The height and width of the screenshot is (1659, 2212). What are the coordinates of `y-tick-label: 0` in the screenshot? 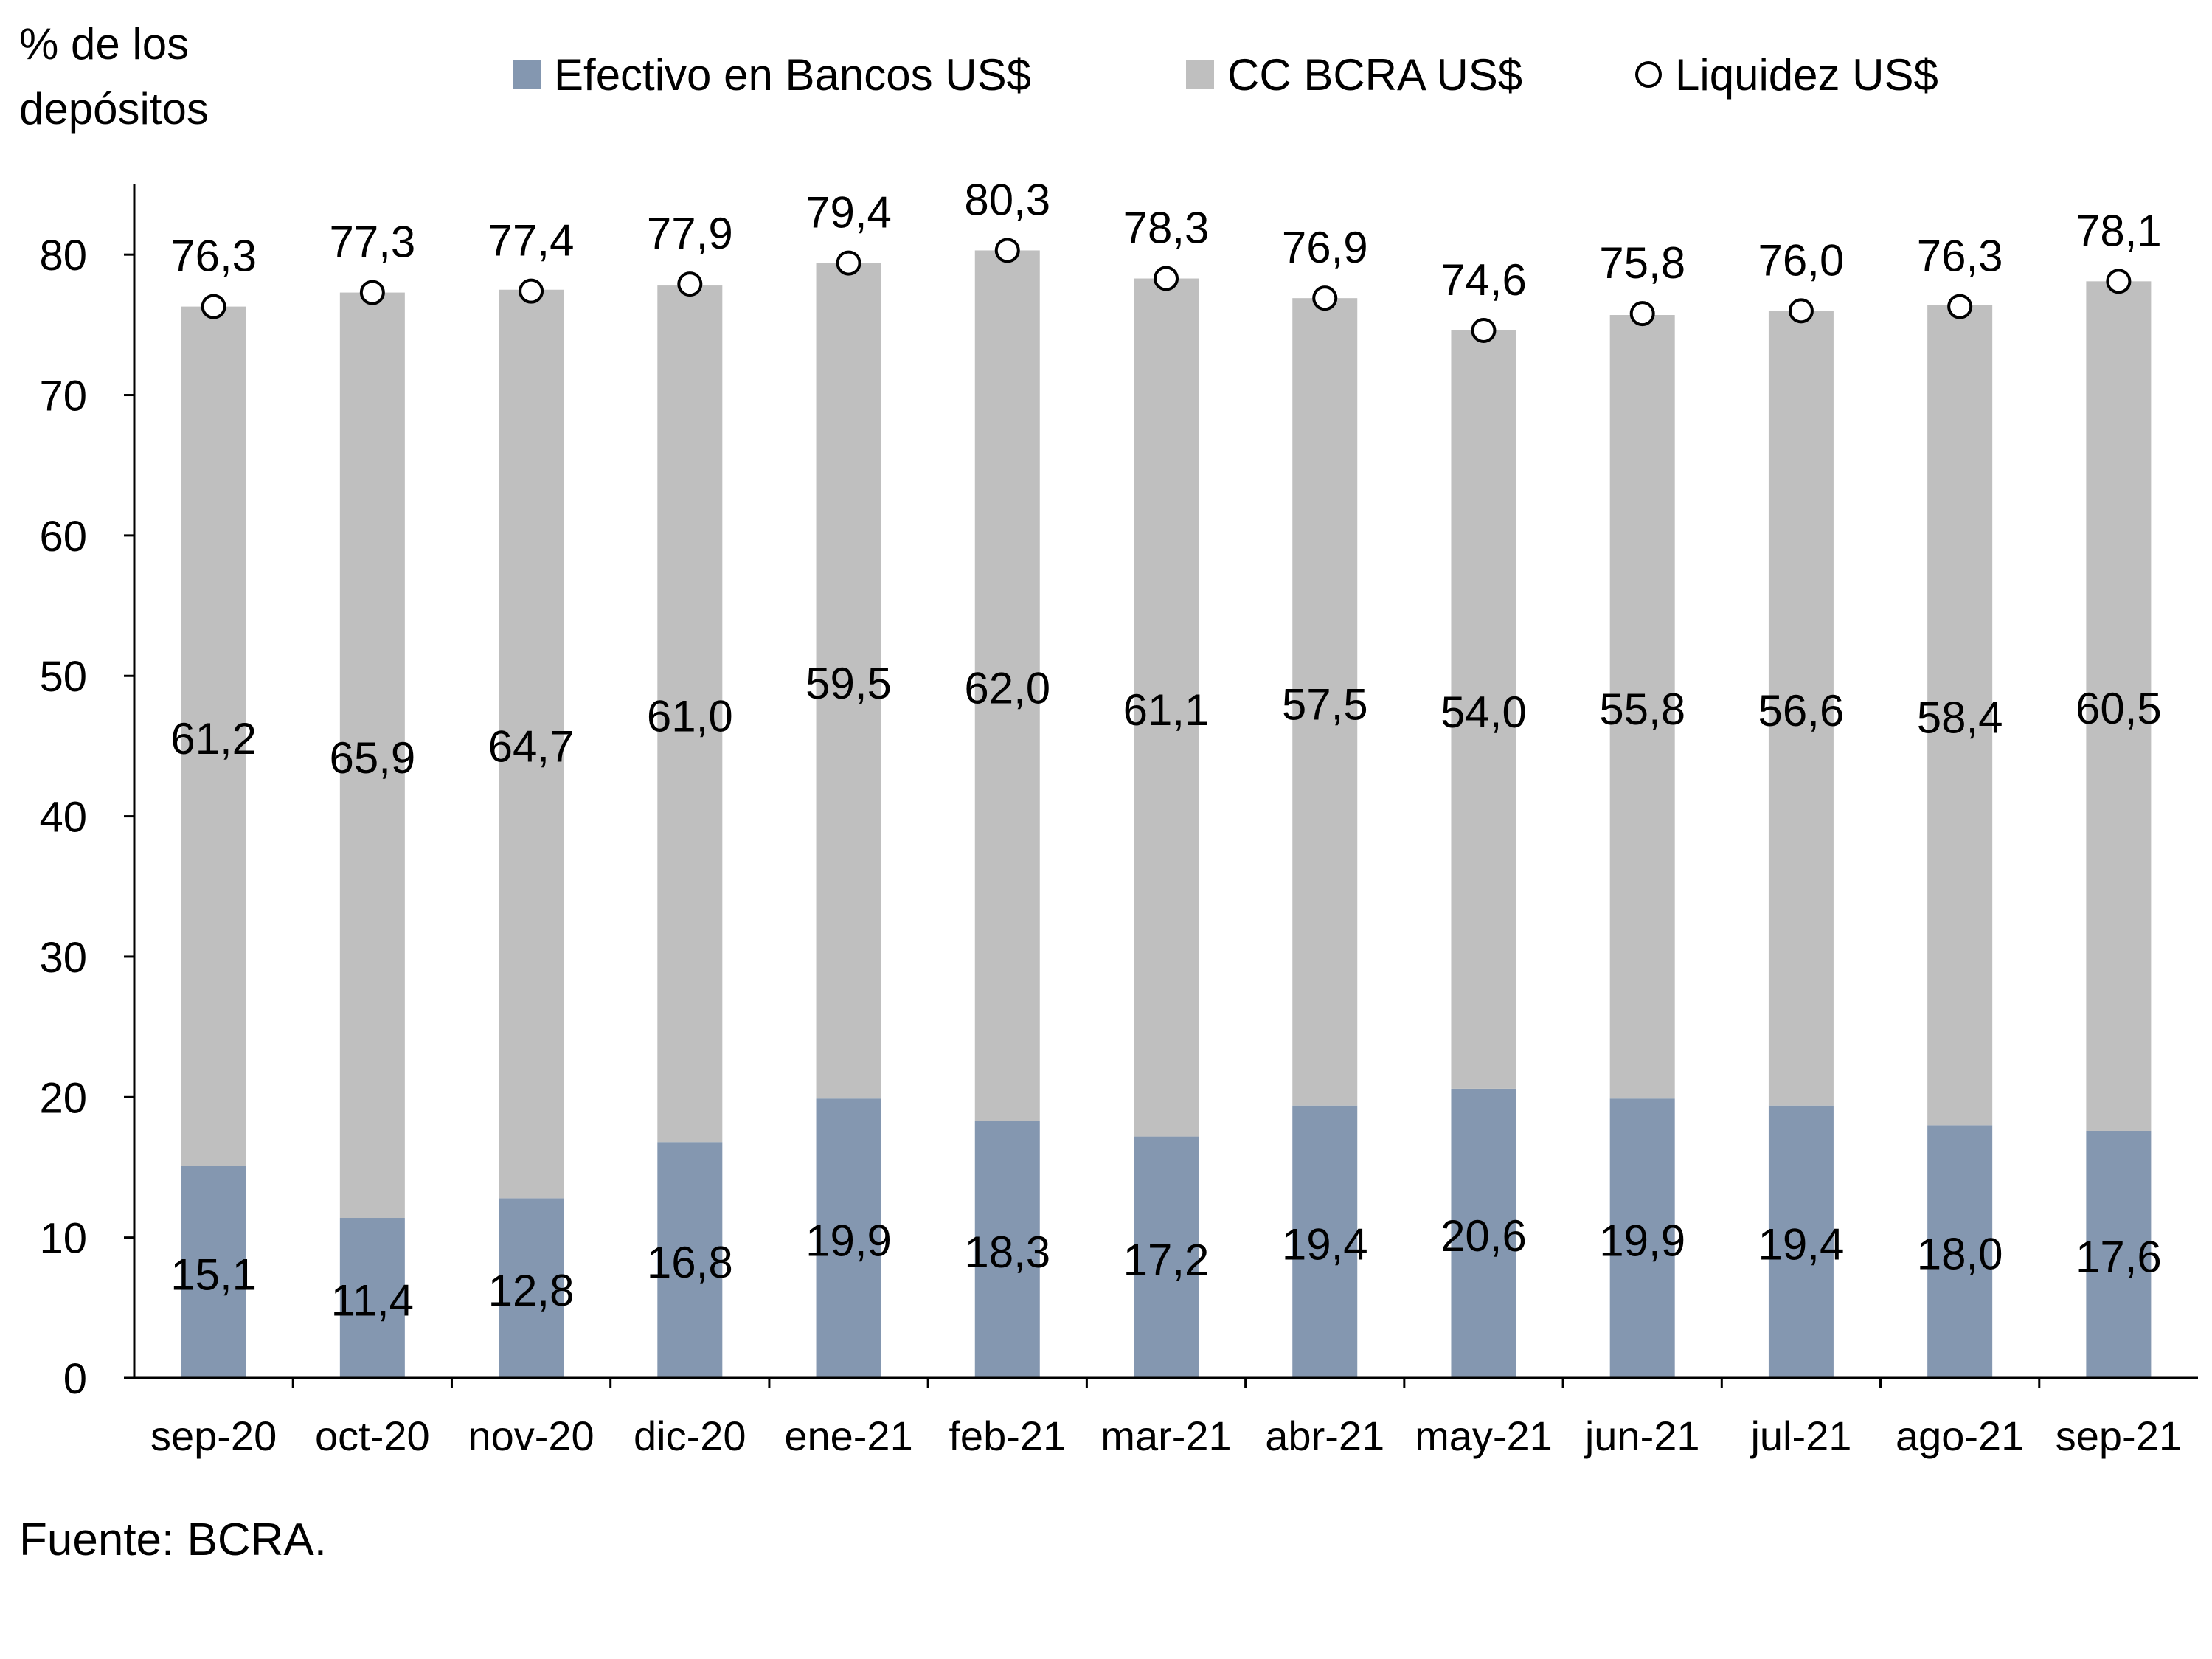 It's located at (75, 1379).